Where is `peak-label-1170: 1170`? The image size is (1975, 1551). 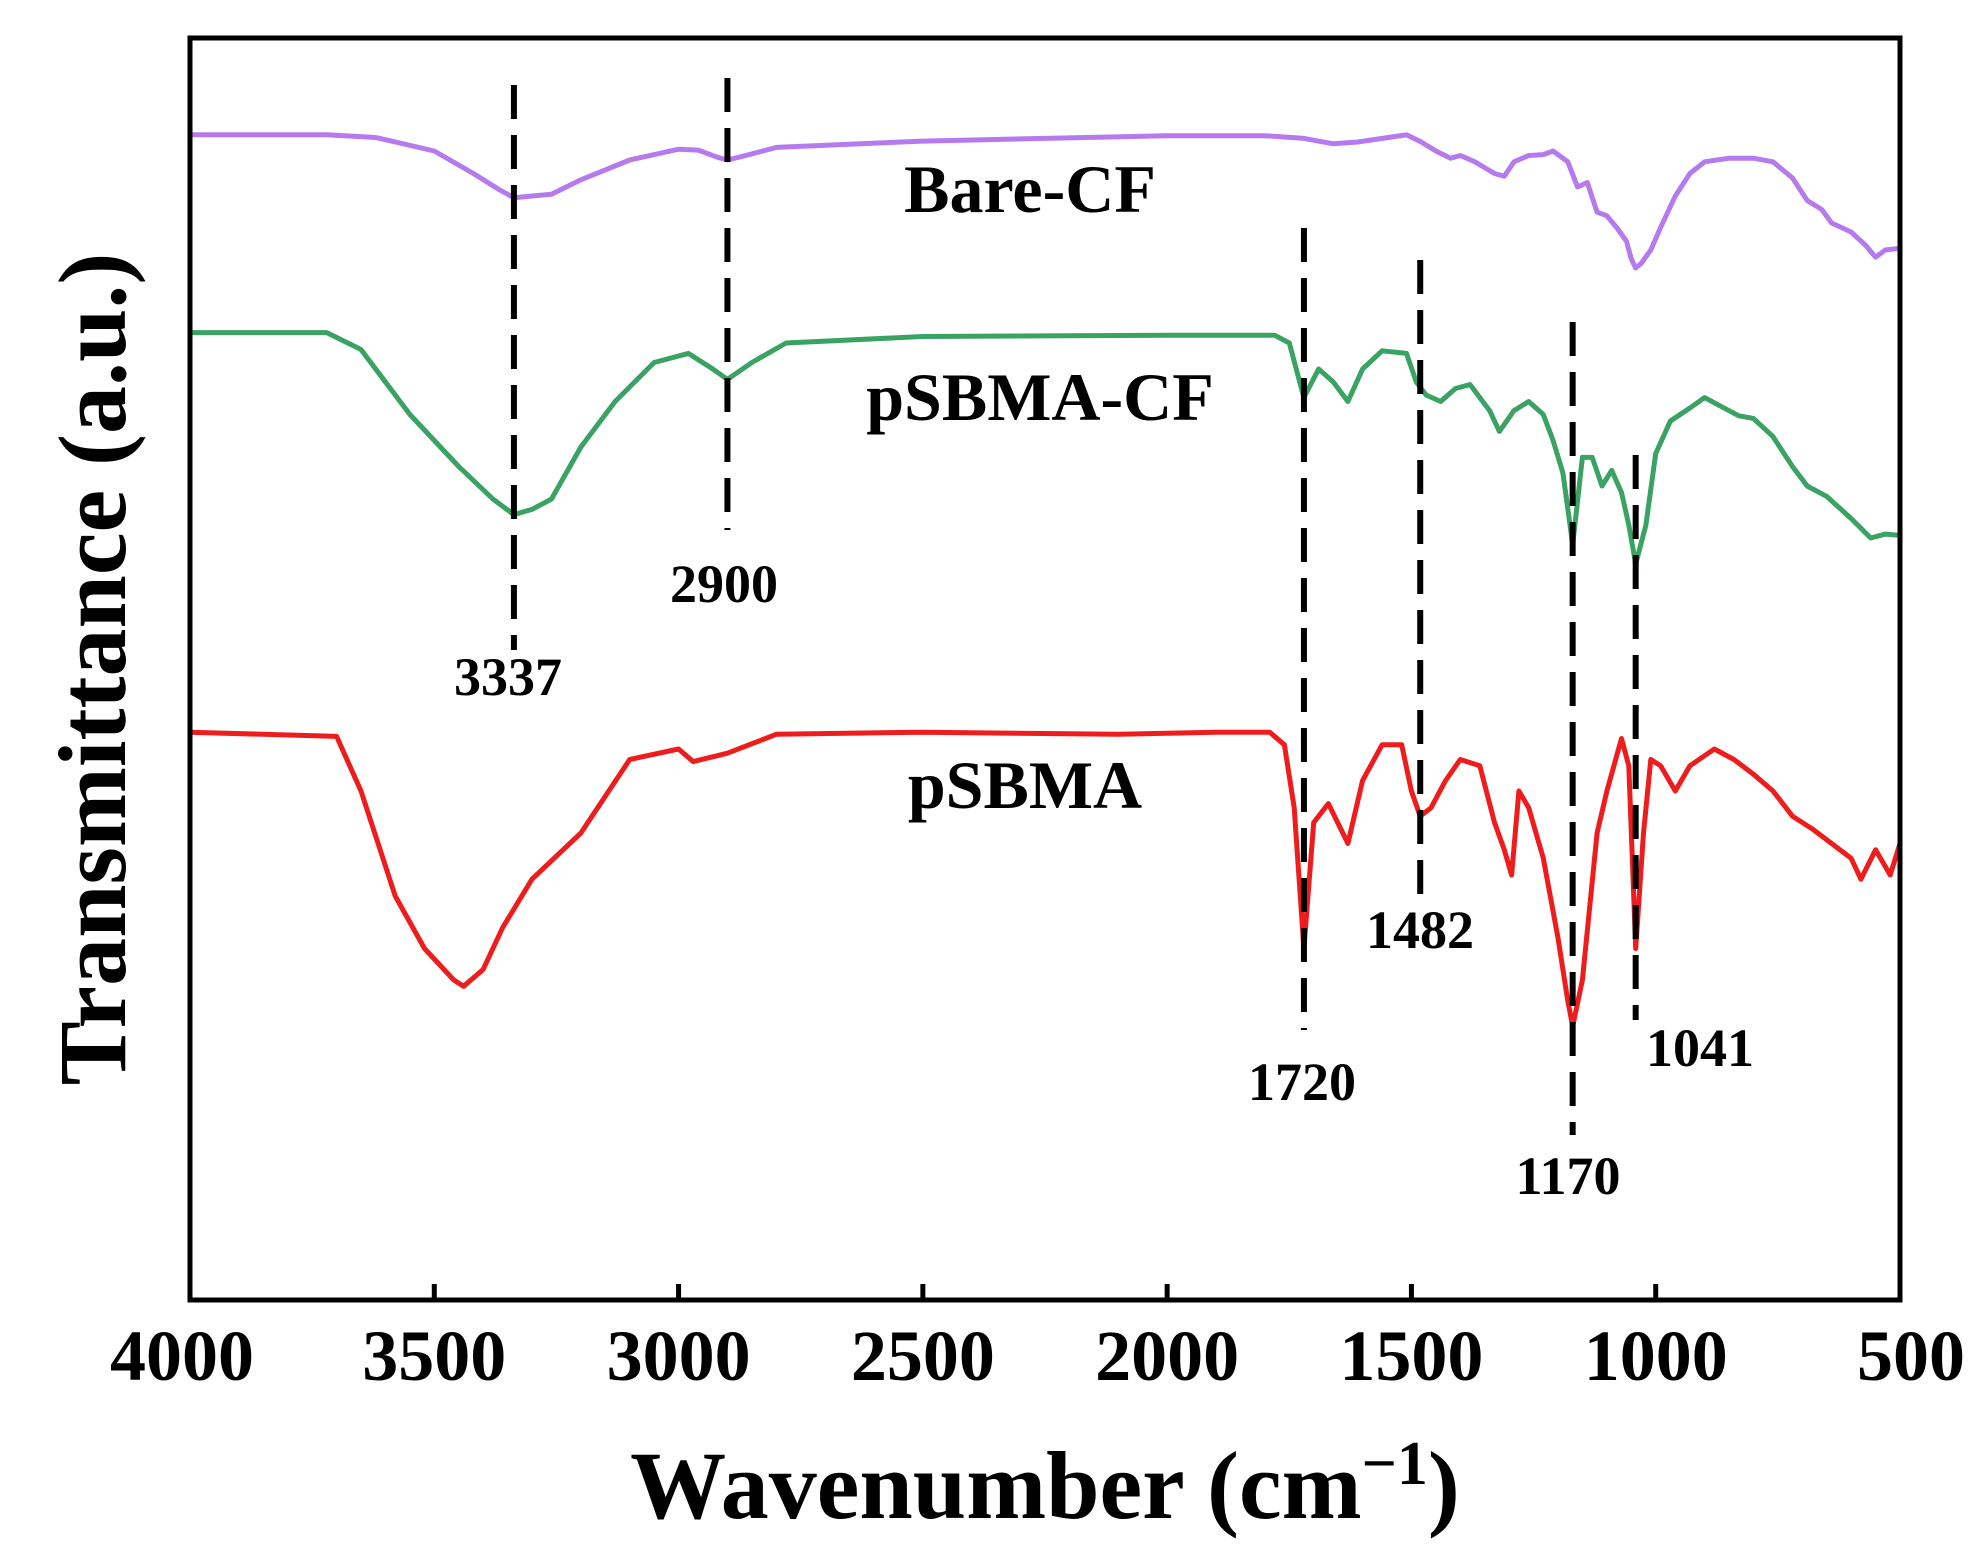 peak-label-1170: 1170 is located at coordinates (1567, 1176).